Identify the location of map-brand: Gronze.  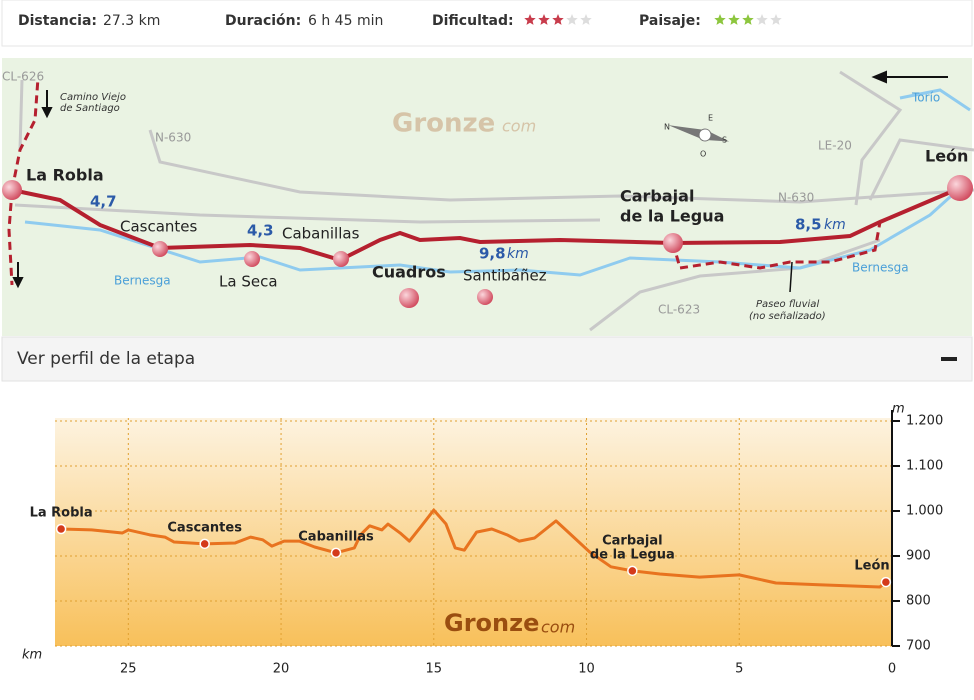
(443, 124).